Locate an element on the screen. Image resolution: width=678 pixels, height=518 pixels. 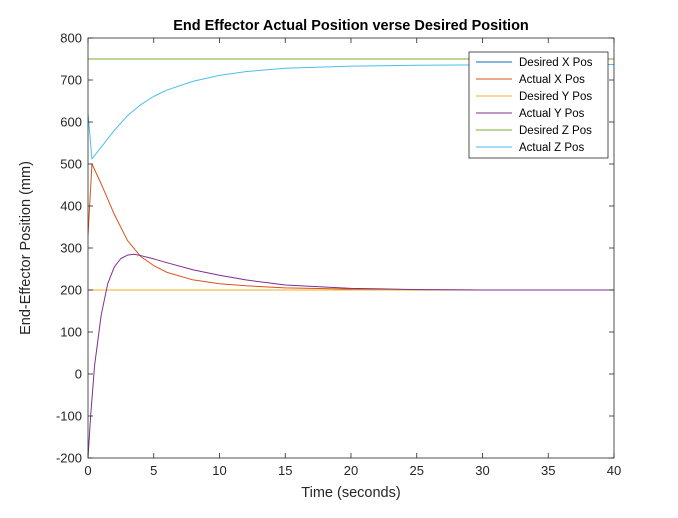
x-tick-label: 35 is located at coordinates (548, 470).